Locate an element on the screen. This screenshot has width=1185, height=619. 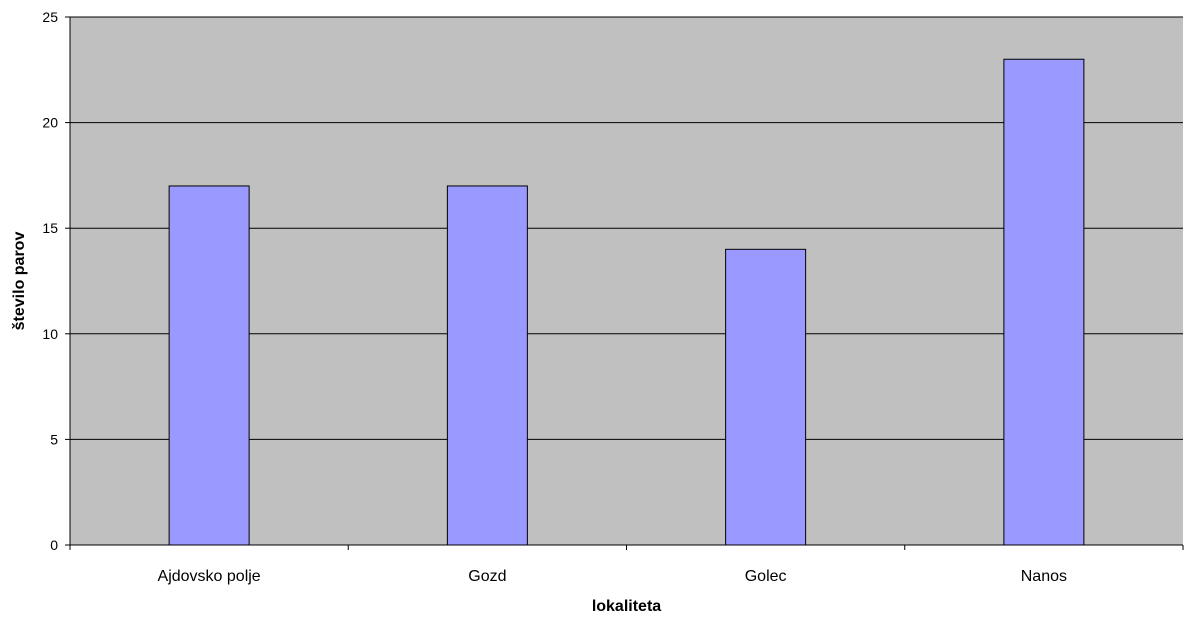
x-tick-label: Ajdovsko polje is located at coordinates (209, 576).